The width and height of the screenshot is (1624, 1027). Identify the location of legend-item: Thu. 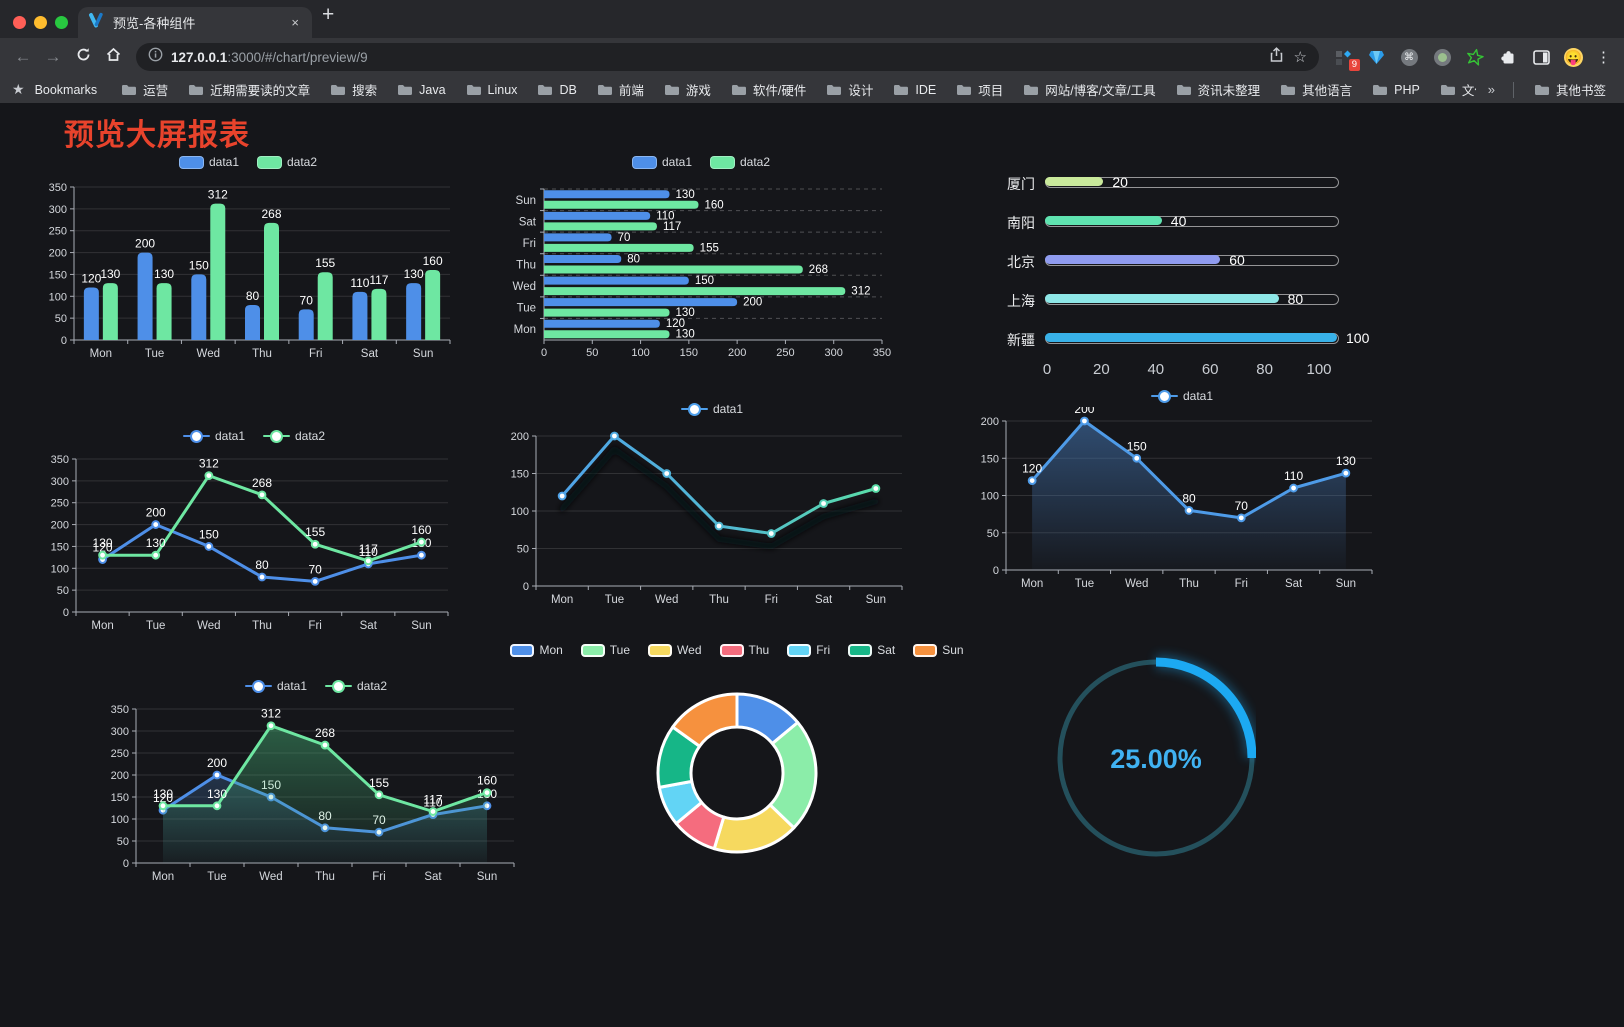
(744, 650).